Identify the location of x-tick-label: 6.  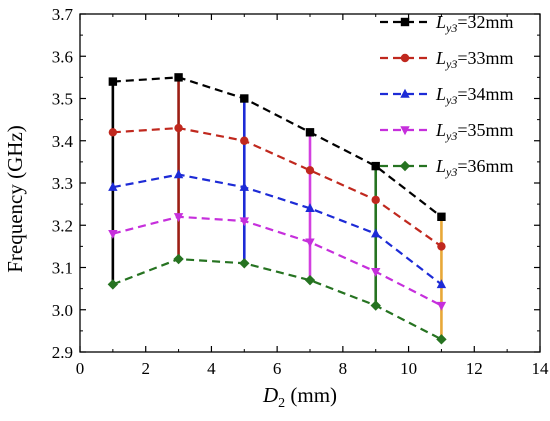
(277, 368).